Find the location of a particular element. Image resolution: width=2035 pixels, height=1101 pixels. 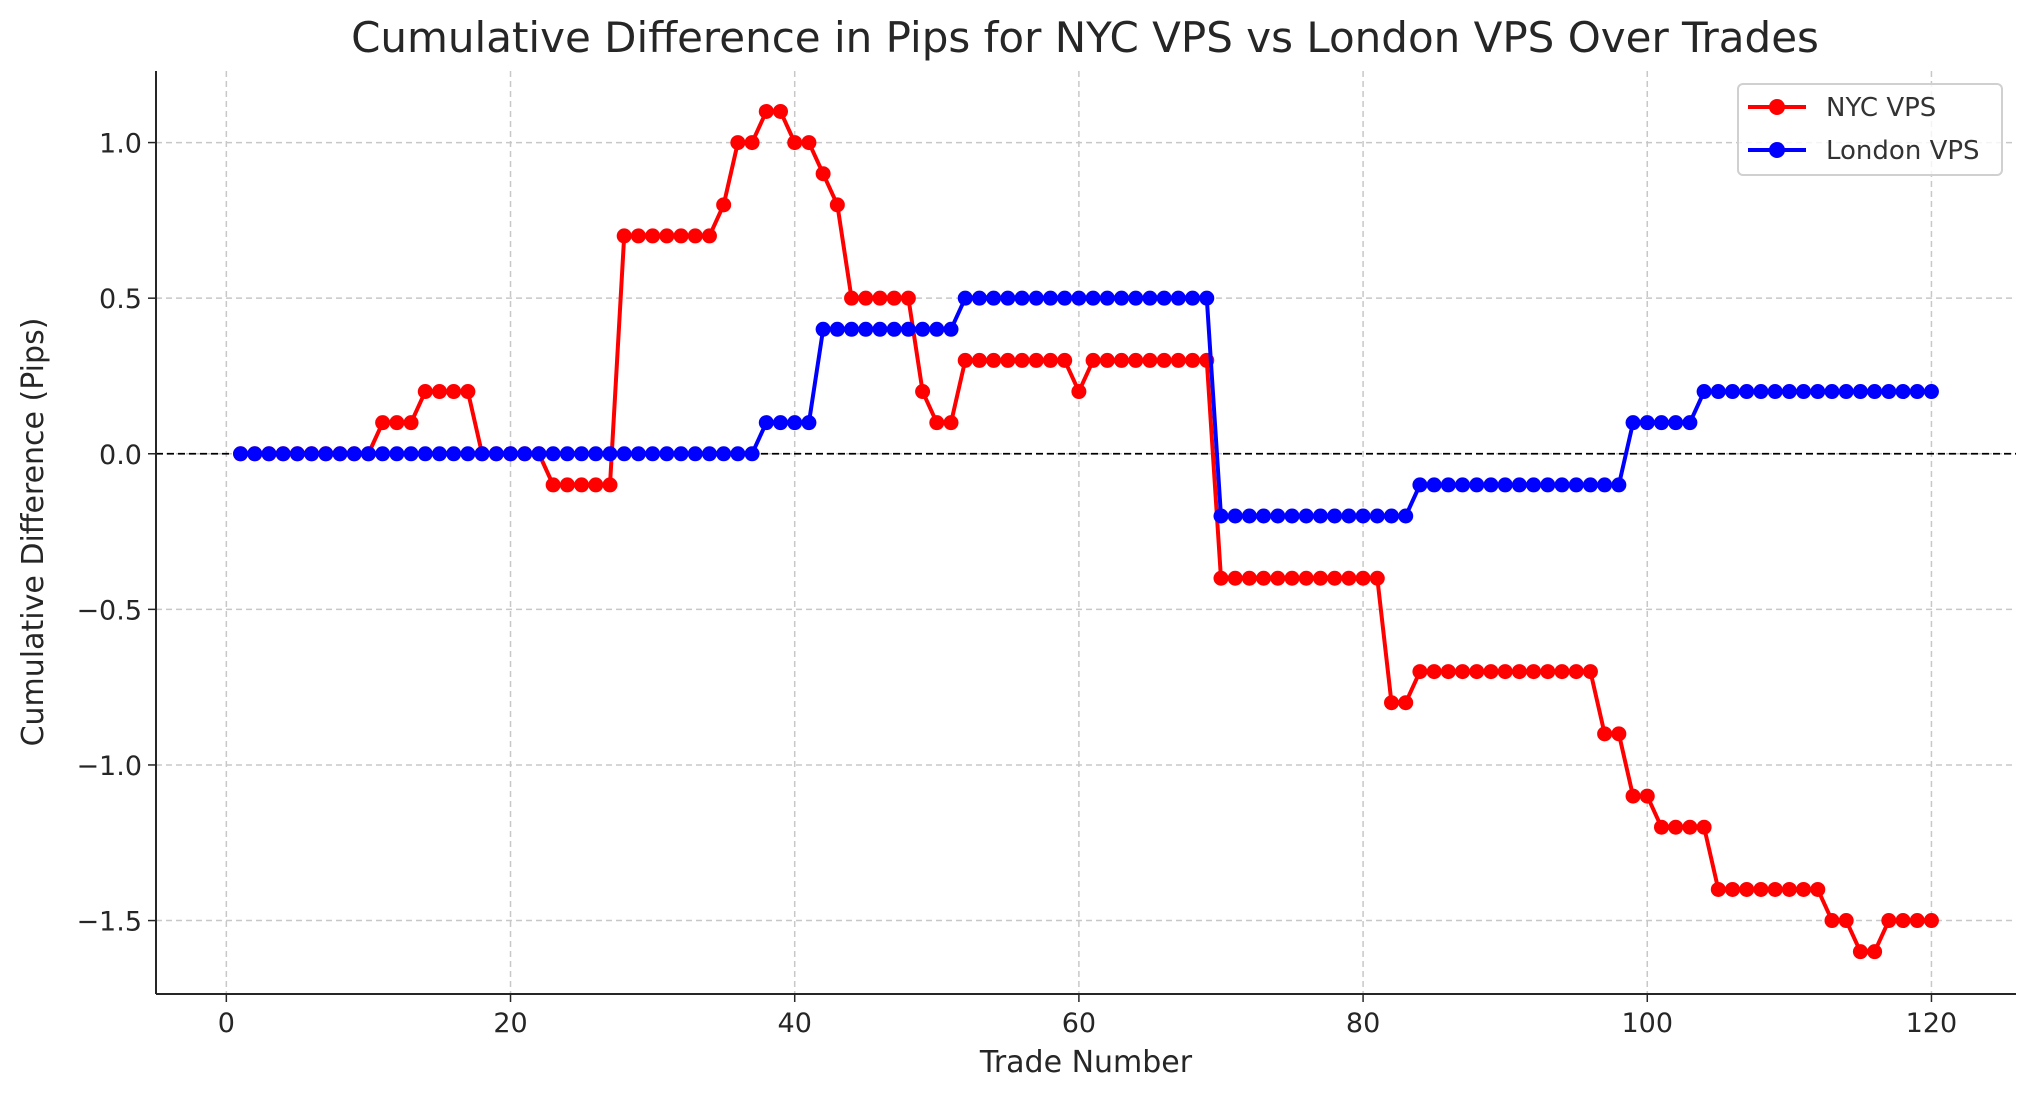

x-tick-label: 0 is located at coordinates (226, 1023).